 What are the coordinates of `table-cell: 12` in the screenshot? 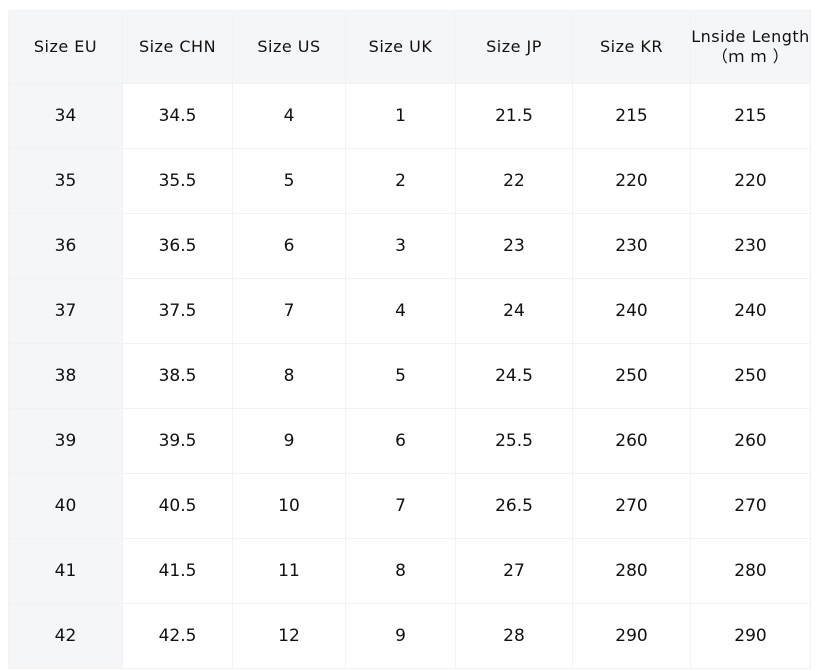 It's located at (289, 636).